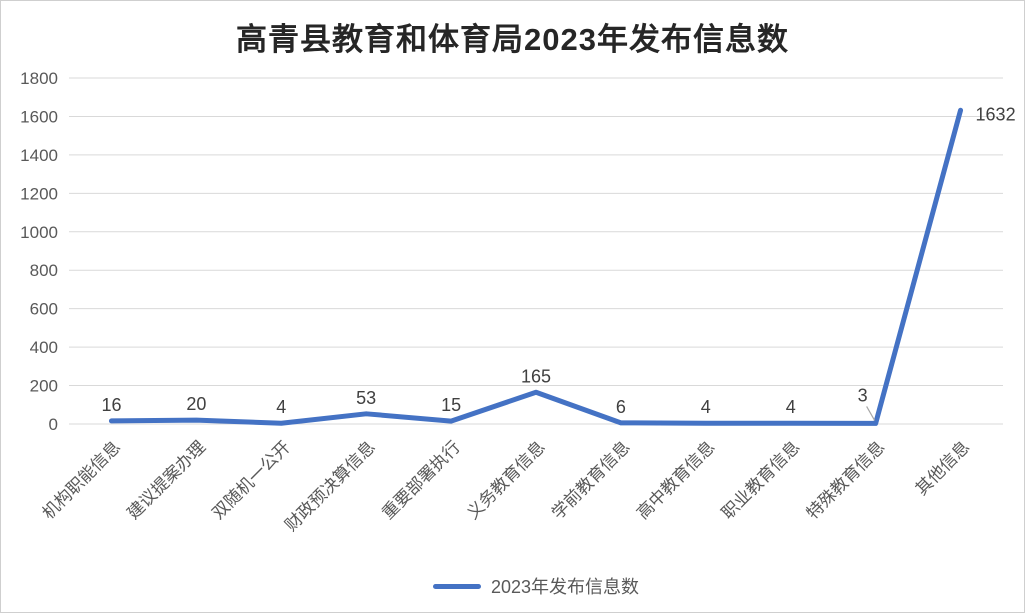 This screenshot has height=613, width=1025. Describe the element at coordinates (591, 480) in the screenshot. I see `x-axis-category-label: 学前教育信息` at that location.